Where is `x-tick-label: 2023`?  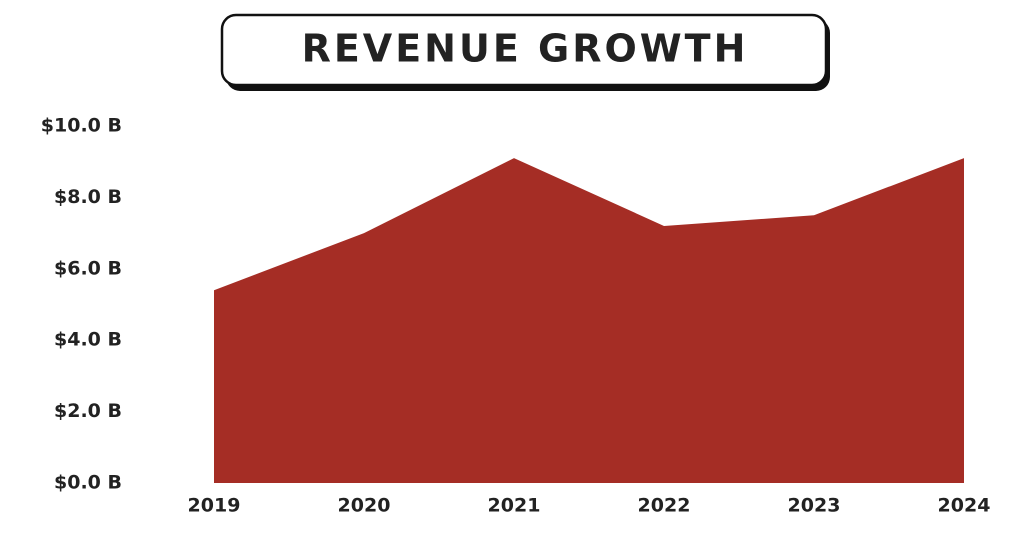
x-tick-label: 2023 is located at coordinates (814, 506).